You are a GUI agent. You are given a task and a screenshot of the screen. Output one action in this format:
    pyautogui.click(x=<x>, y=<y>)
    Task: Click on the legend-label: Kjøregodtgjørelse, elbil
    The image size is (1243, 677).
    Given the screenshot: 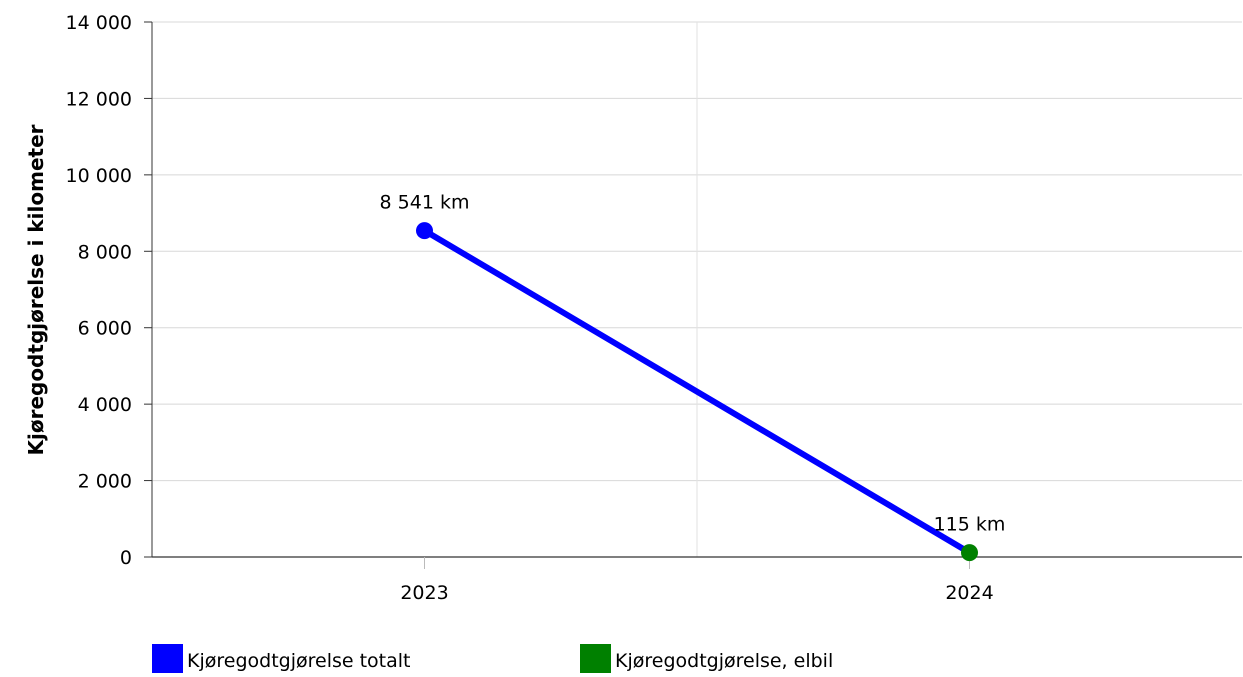 What is the action you would take?
    pyautogui.click(x=724, y=661)
    